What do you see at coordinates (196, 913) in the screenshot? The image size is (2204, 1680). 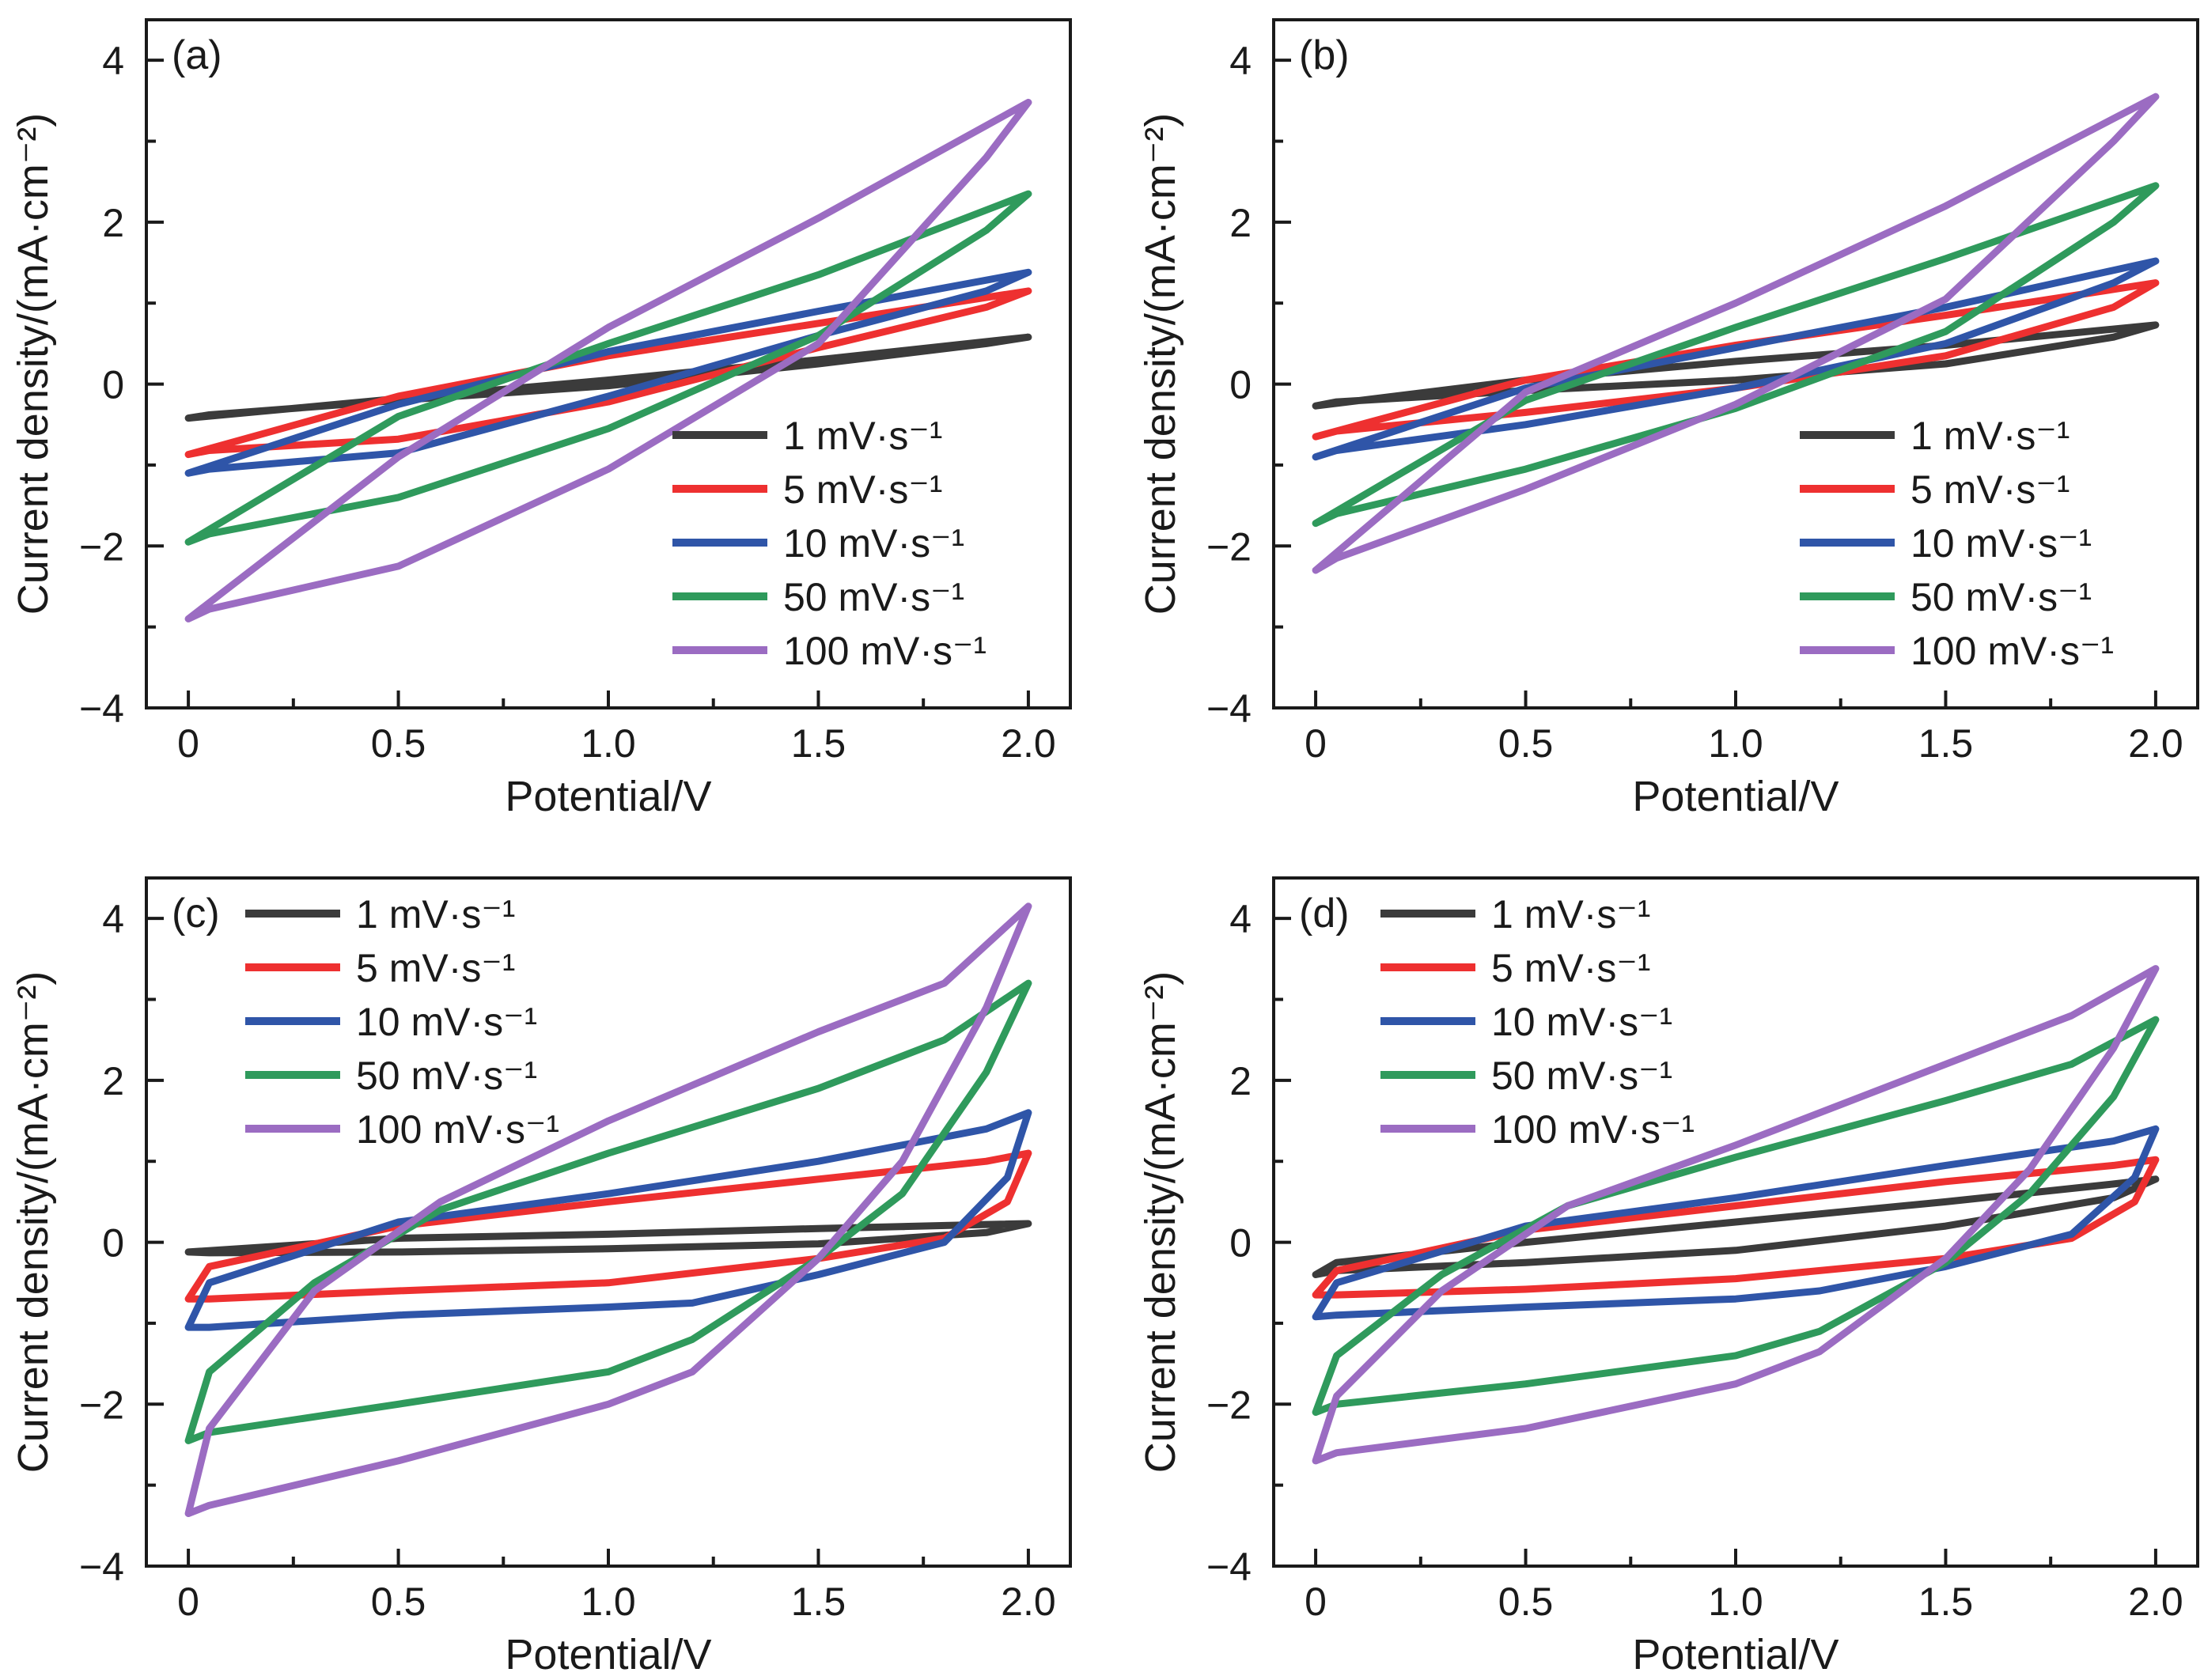 I see `panel-label: (c)` at bounding box center [196, 913].